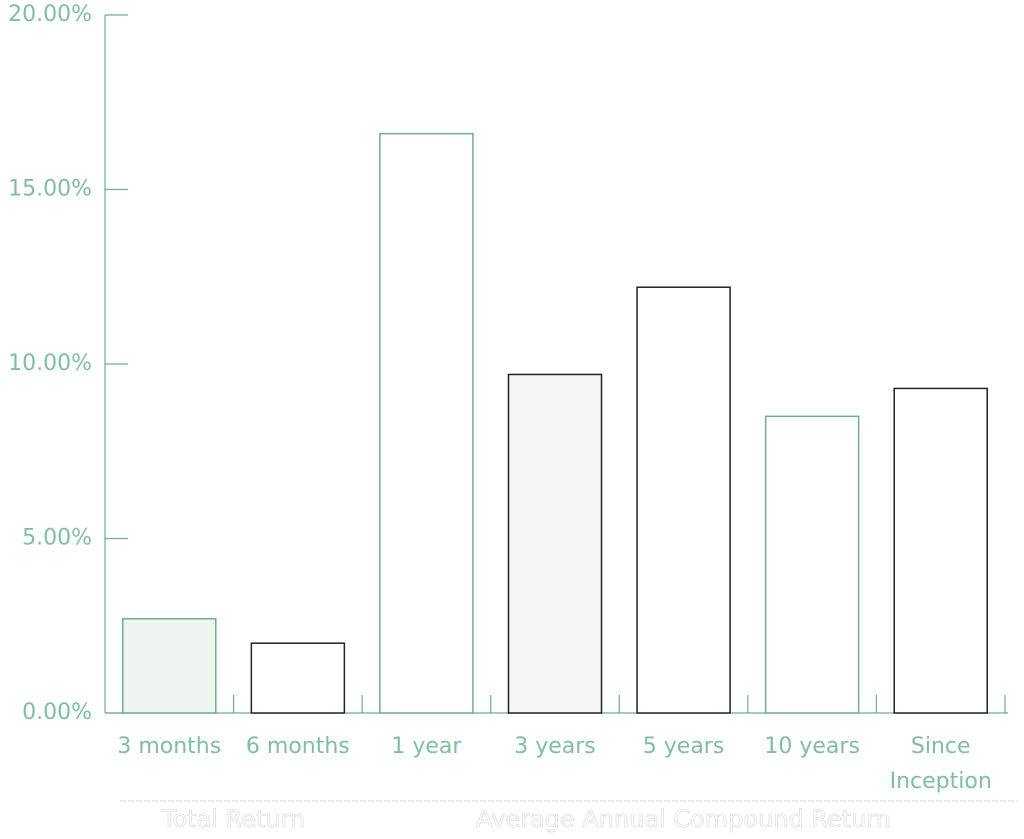 Image resolution: width=1024 pixels, height=839 pixels. I want to click on x-tick-label: 3 years, so click(555, 746).